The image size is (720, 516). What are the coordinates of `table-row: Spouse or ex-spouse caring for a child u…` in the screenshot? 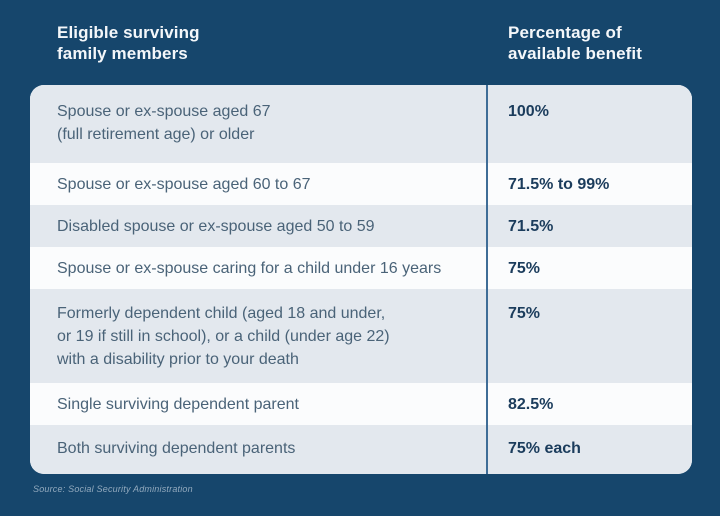 It's located at (361, 268).